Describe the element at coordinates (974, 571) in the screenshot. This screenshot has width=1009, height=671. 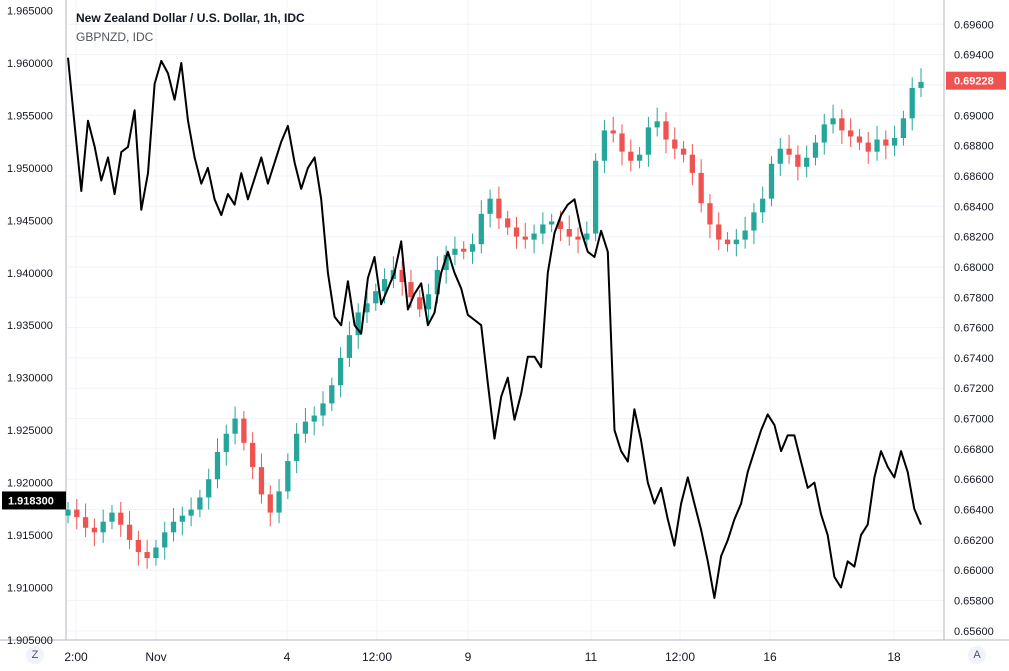
I see `right-axis-tick-label: 0.66000` at that location.